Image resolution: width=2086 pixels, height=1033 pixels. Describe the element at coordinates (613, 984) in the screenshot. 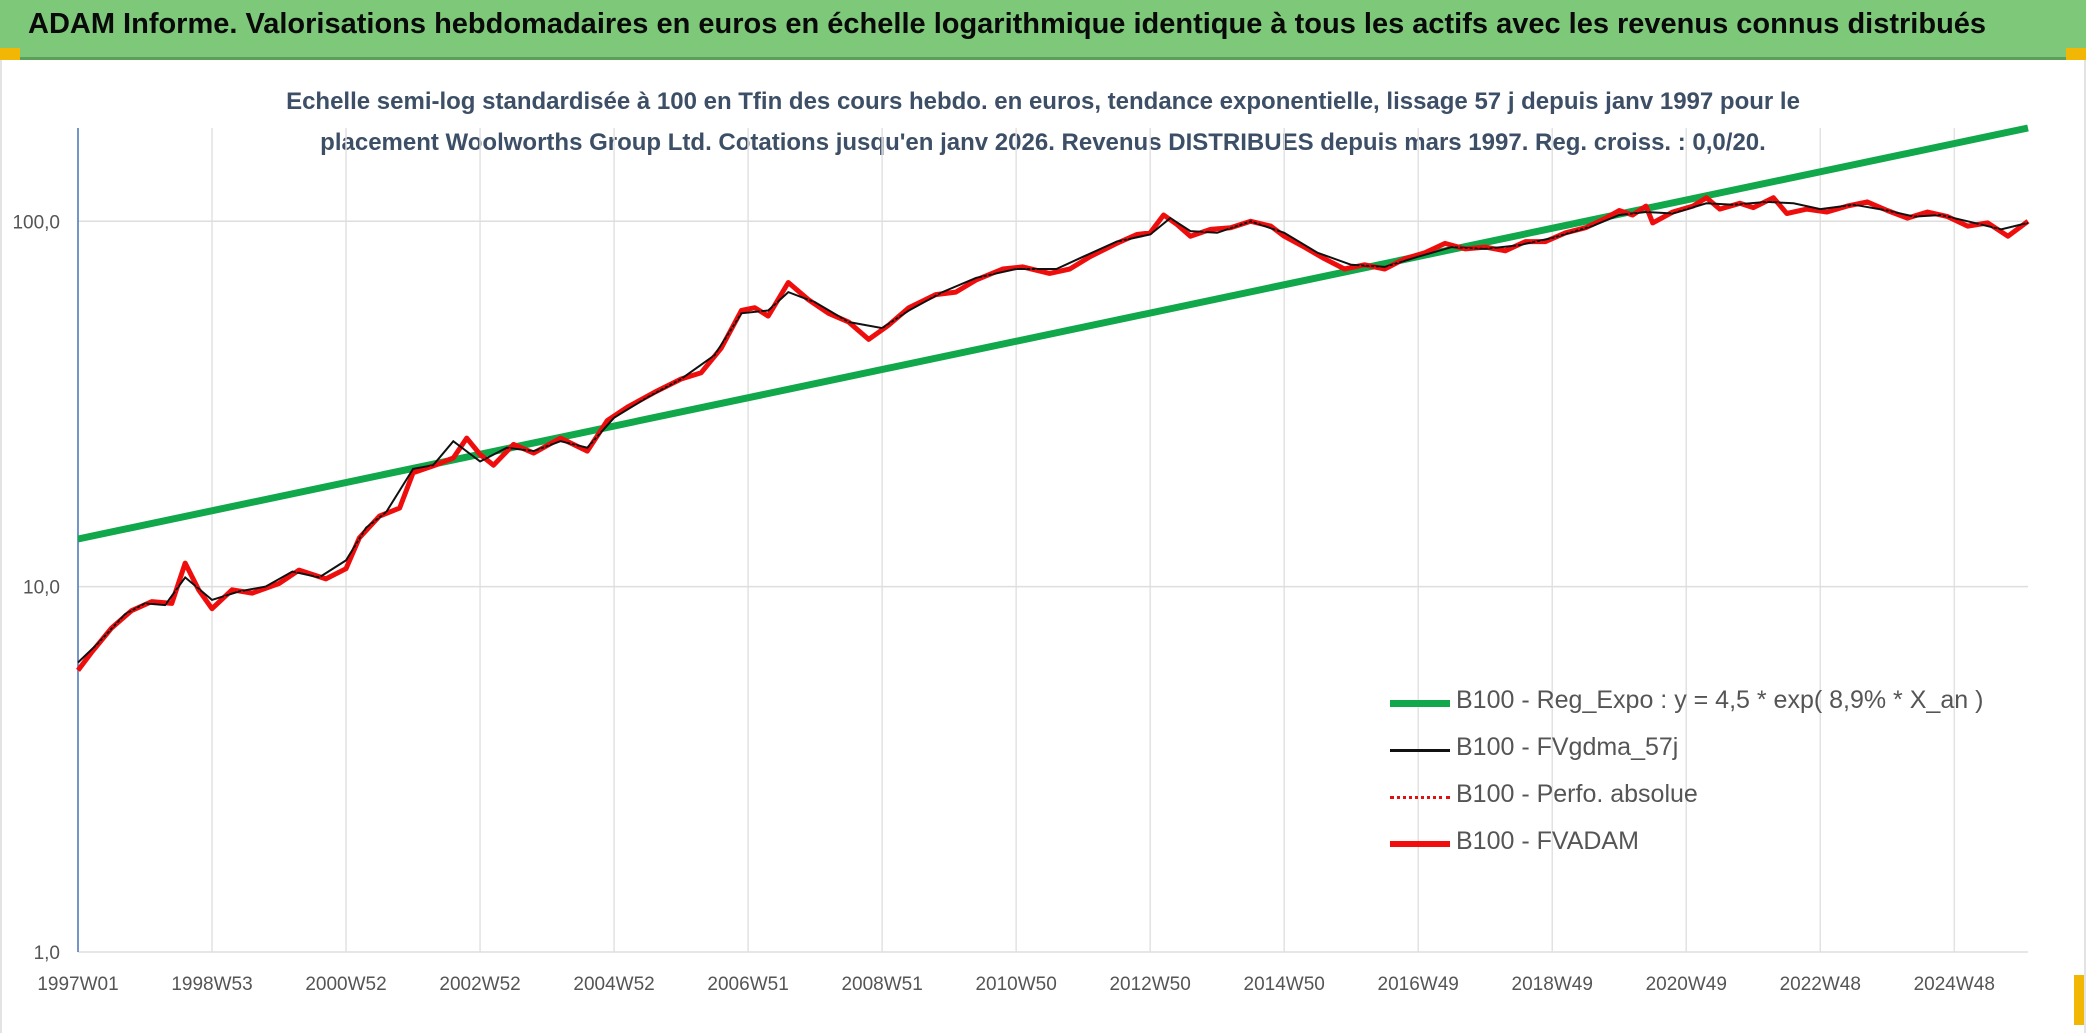

I see `x-tick-label-4: 2004W52` at that location.